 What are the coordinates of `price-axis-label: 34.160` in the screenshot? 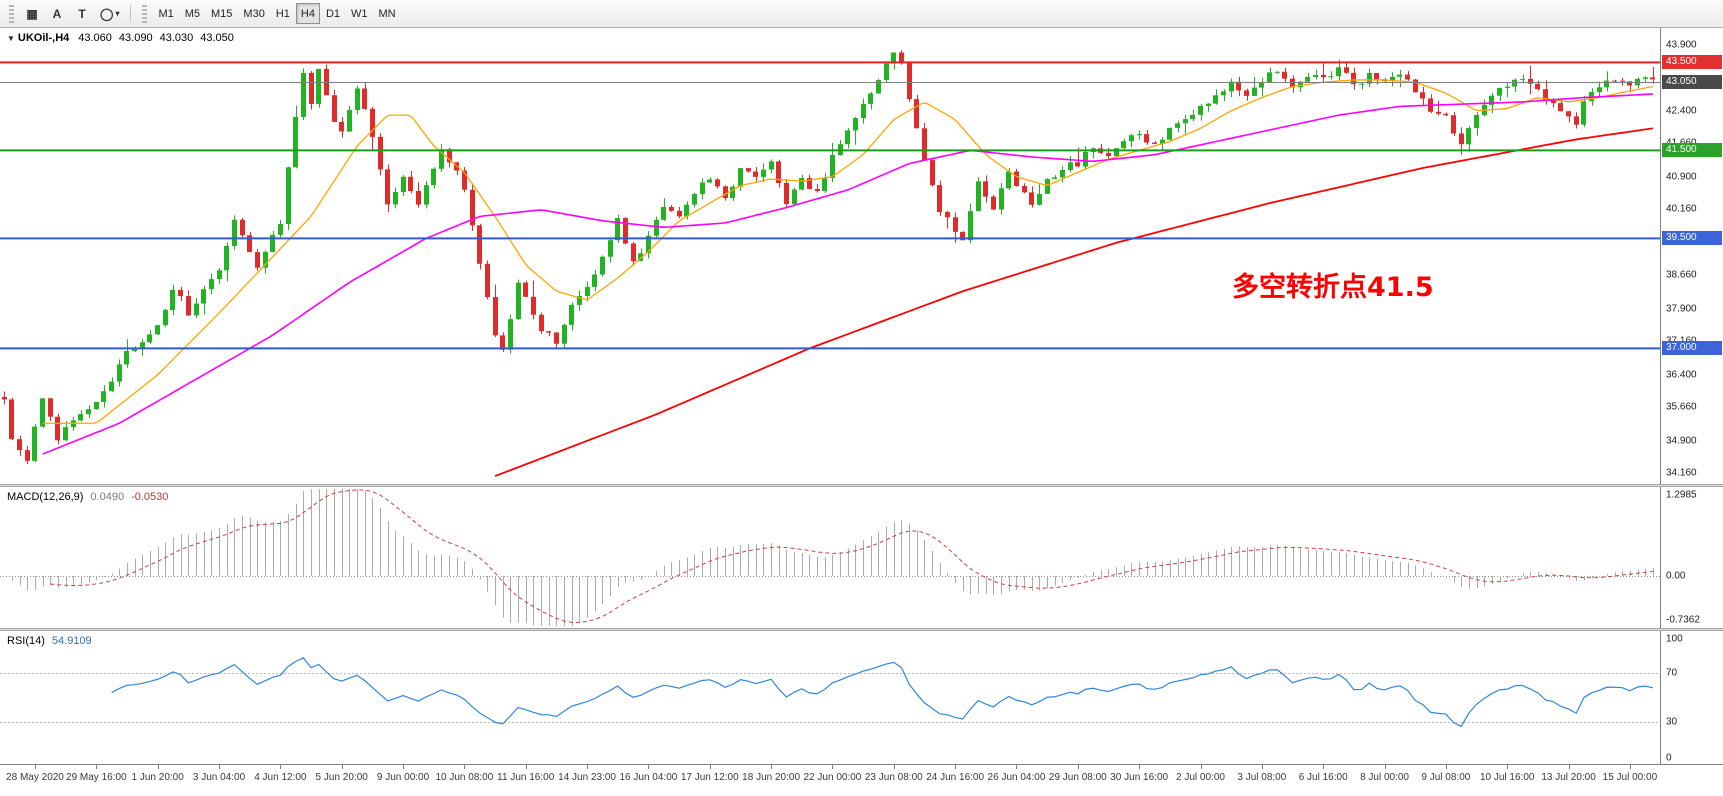 It's located at (1681, 473).